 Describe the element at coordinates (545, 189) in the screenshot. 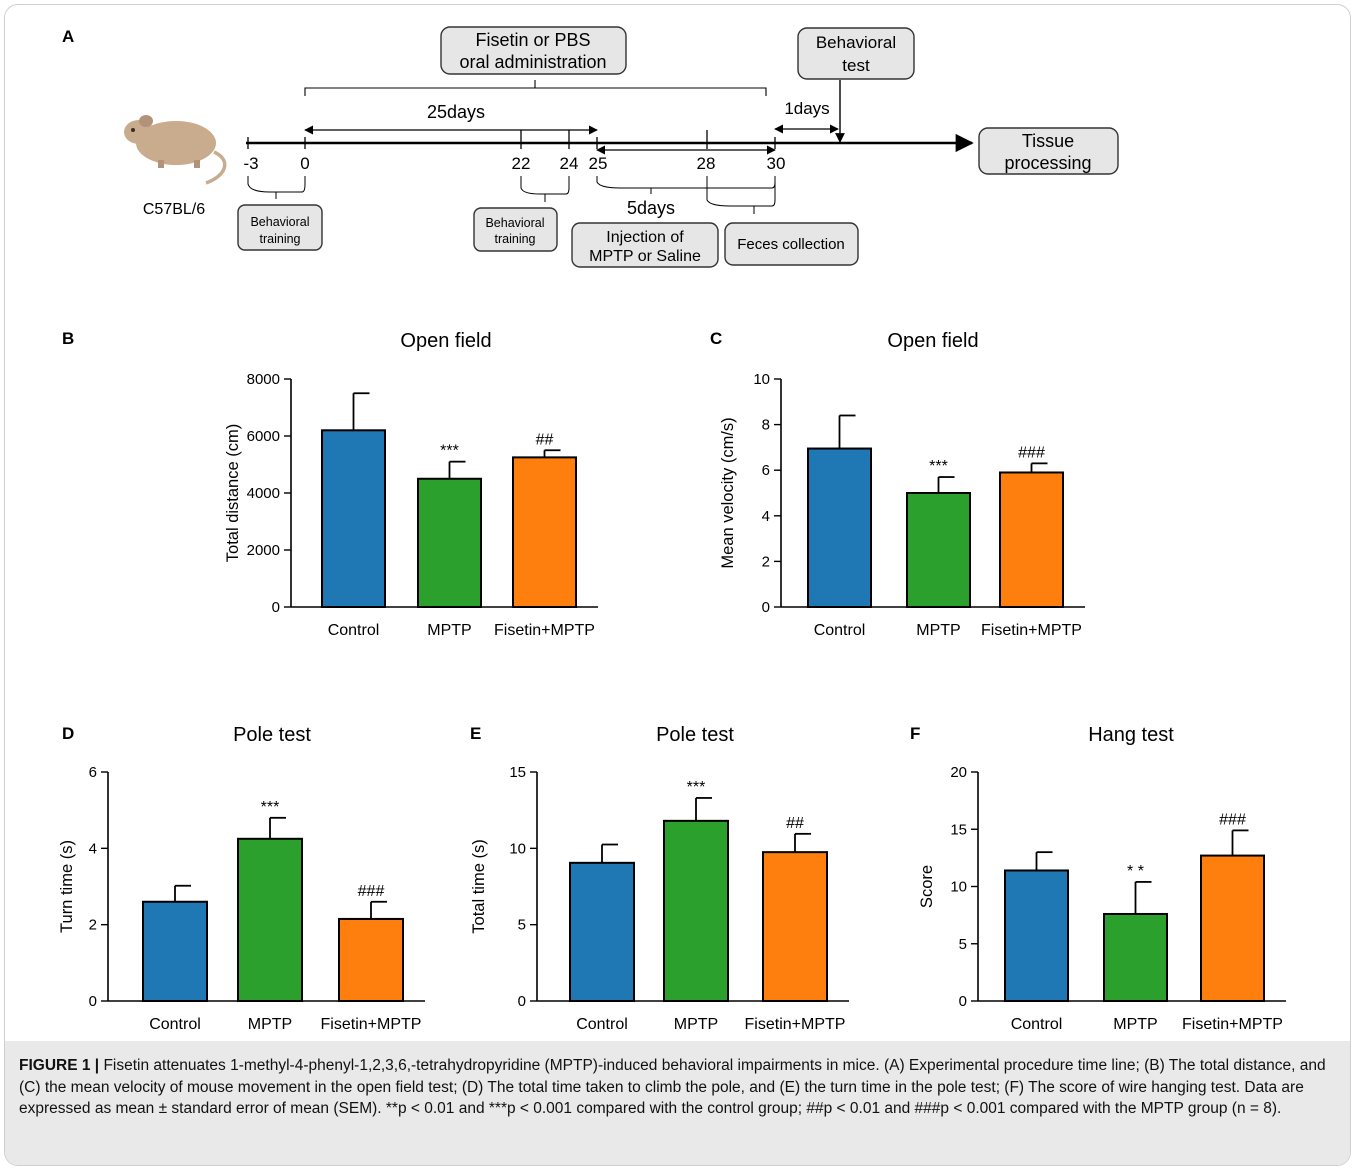

I see `training-2-bracket` at that location.